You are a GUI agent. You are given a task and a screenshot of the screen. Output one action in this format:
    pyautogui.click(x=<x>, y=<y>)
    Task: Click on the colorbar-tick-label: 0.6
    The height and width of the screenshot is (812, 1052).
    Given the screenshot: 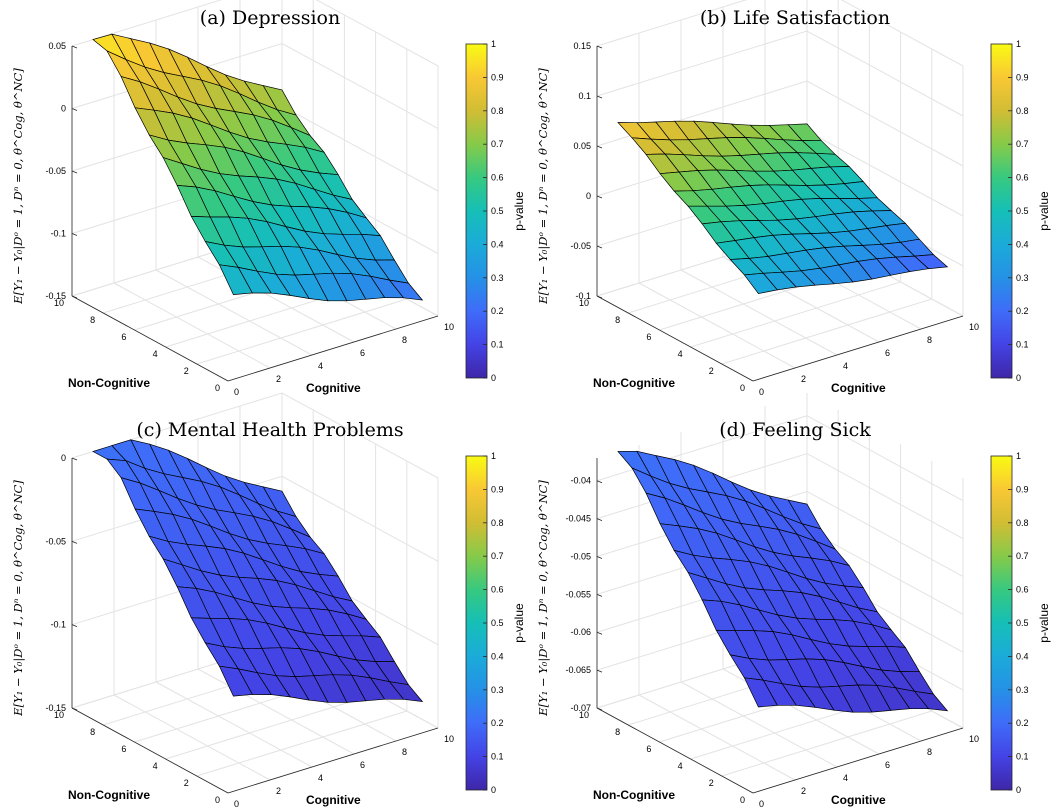 What is the action you would take?
    pyautogui.click(x=1022, y=178)
    